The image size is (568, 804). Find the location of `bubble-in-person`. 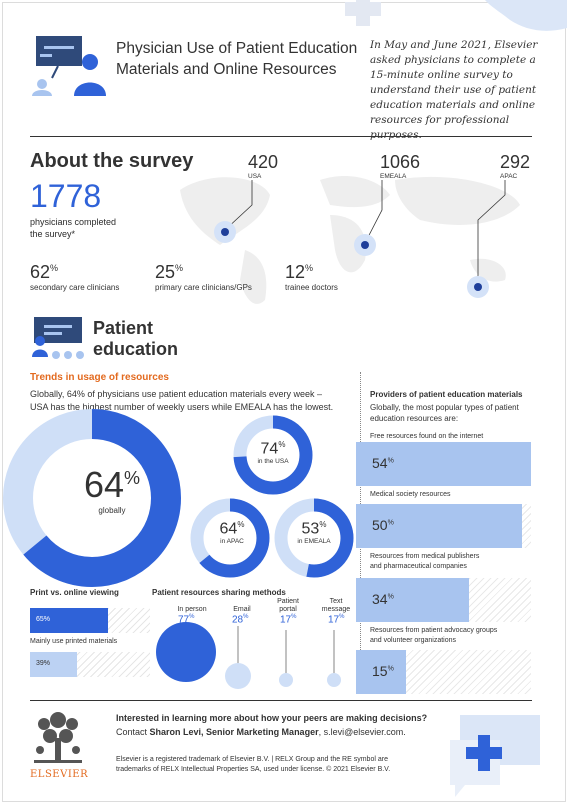

bubble-in-person is located at coordinates (186, 652).